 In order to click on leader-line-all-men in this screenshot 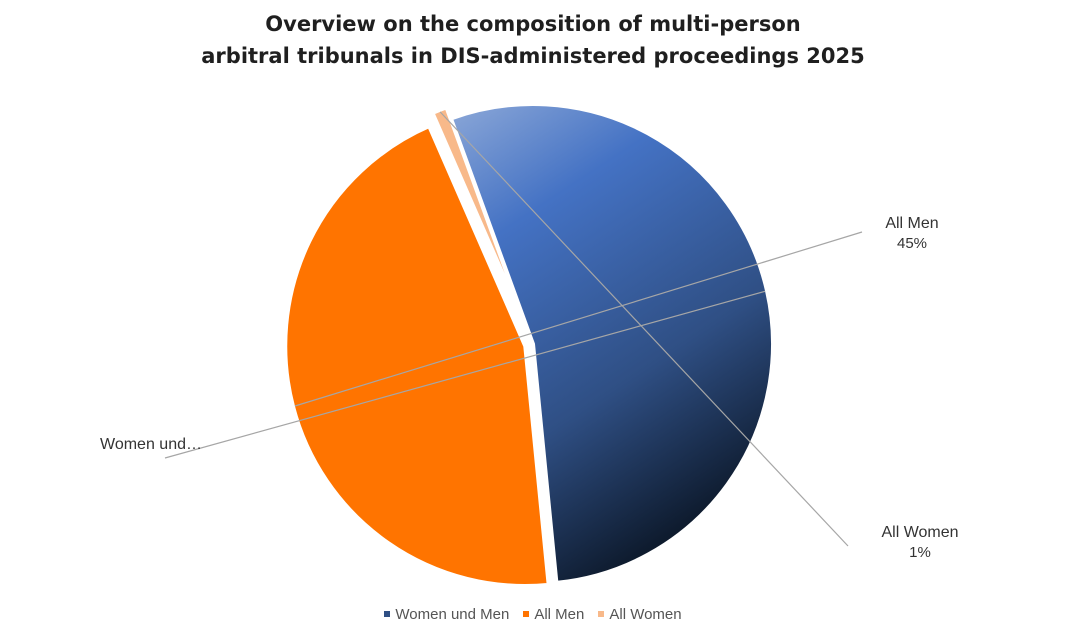, I will do `click(578, 319)`.